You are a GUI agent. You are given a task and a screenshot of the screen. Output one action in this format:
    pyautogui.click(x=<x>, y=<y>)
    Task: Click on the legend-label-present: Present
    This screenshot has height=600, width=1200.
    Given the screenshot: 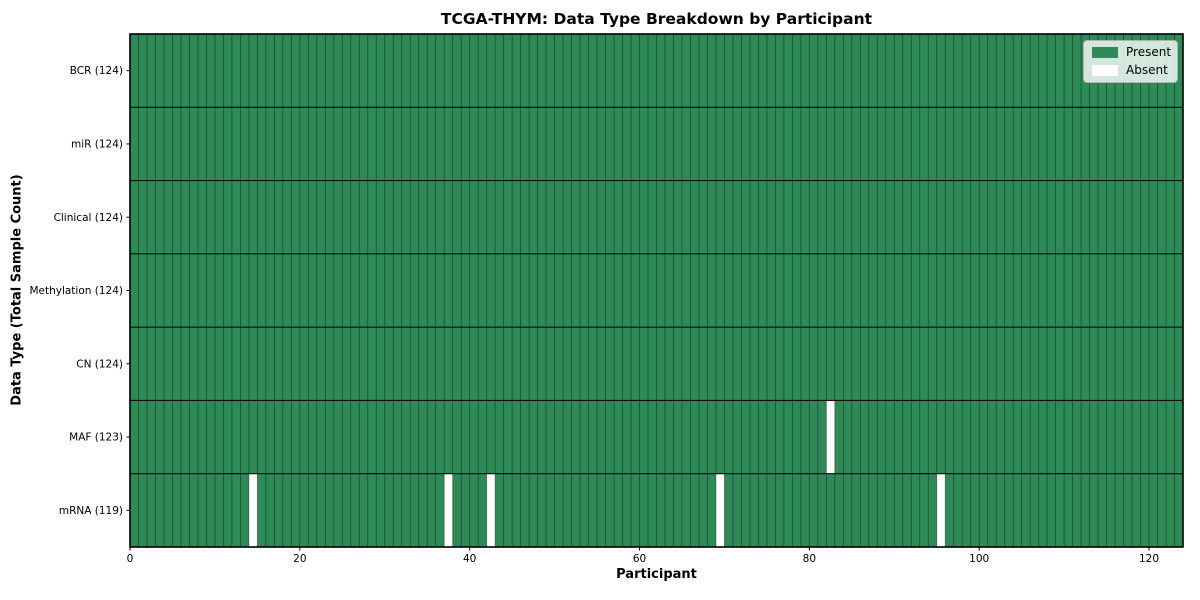 What is the action you would take?
    pyautogui.click(x=1149, y=52)
    